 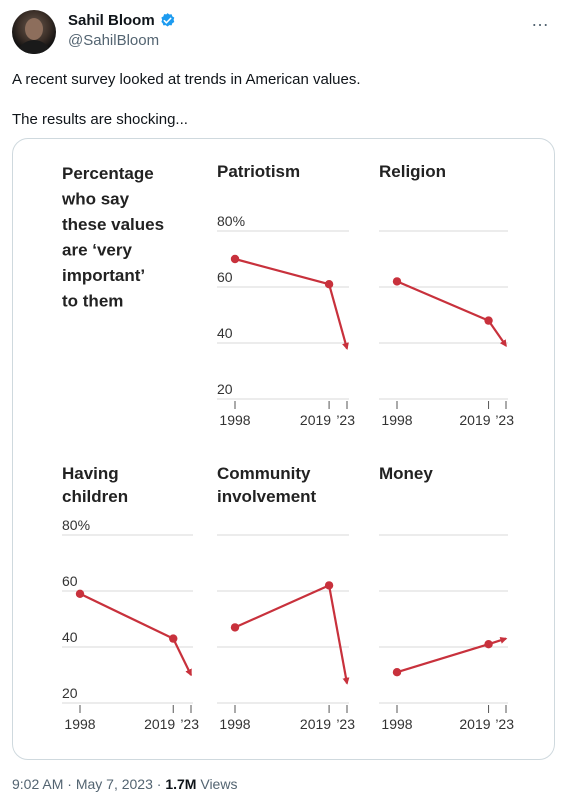 I want to click on panel-title: Community, so click(x=264, y=473).